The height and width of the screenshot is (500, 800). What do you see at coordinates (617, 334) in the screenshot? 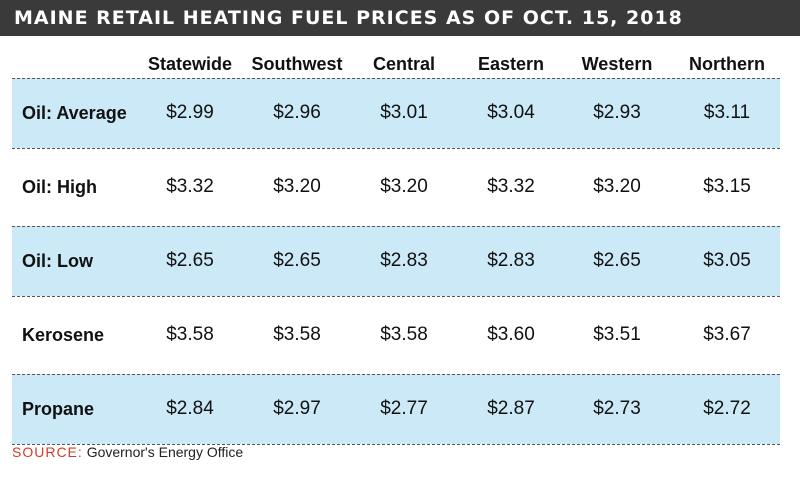
I see `table-cell: $3.51` at bounding box center [617, 334].